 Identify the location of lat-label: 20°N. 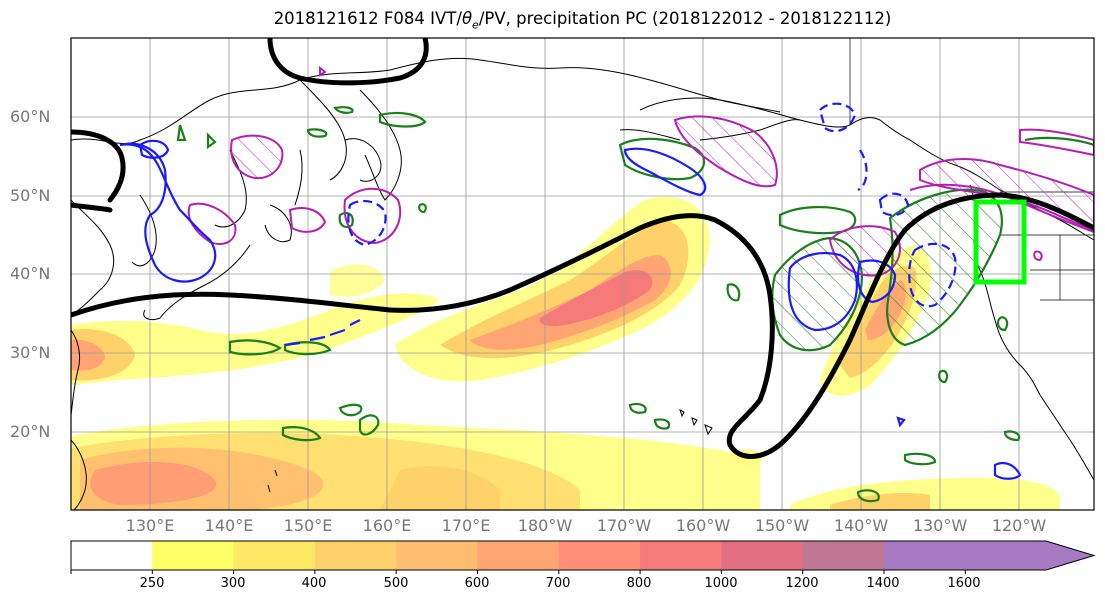
(30, 431).